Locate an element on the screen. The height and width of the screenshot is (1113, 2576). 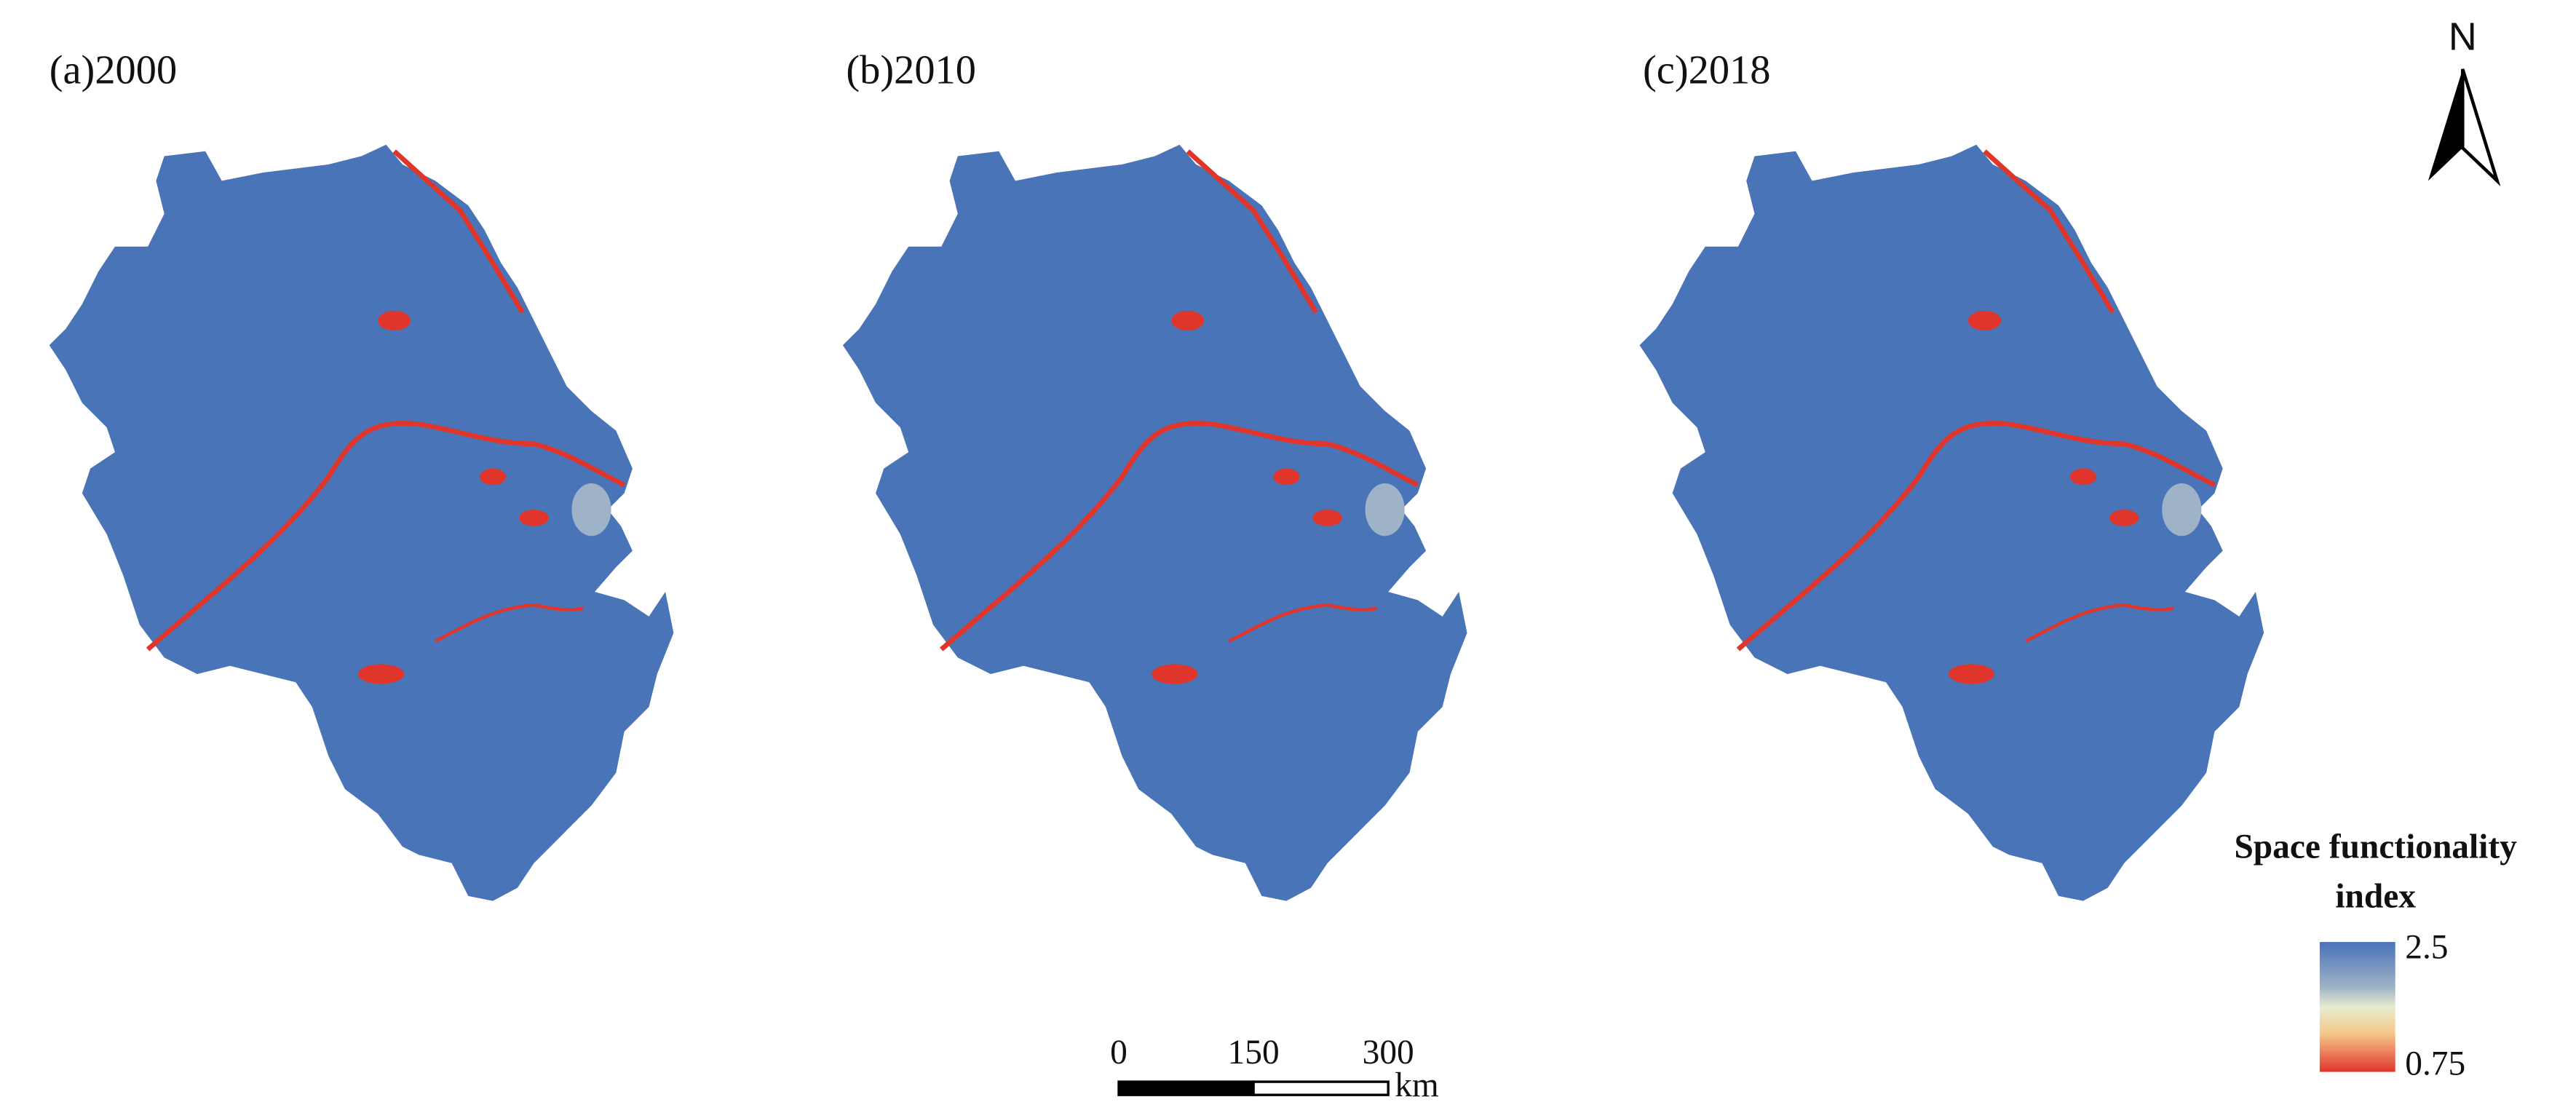
legend-title: index is located at coordinates (2375, 896).